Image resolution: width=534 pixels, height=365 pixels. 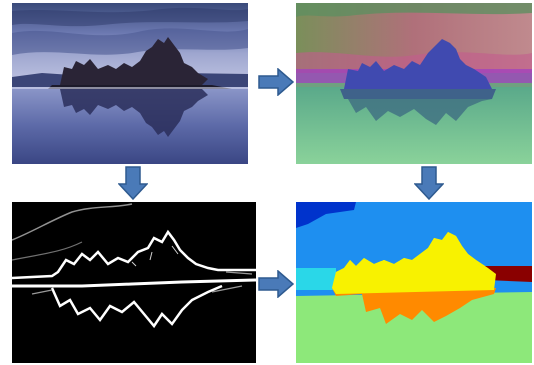 I want to click on region-yellow-rock, so click(x=414, y=263).